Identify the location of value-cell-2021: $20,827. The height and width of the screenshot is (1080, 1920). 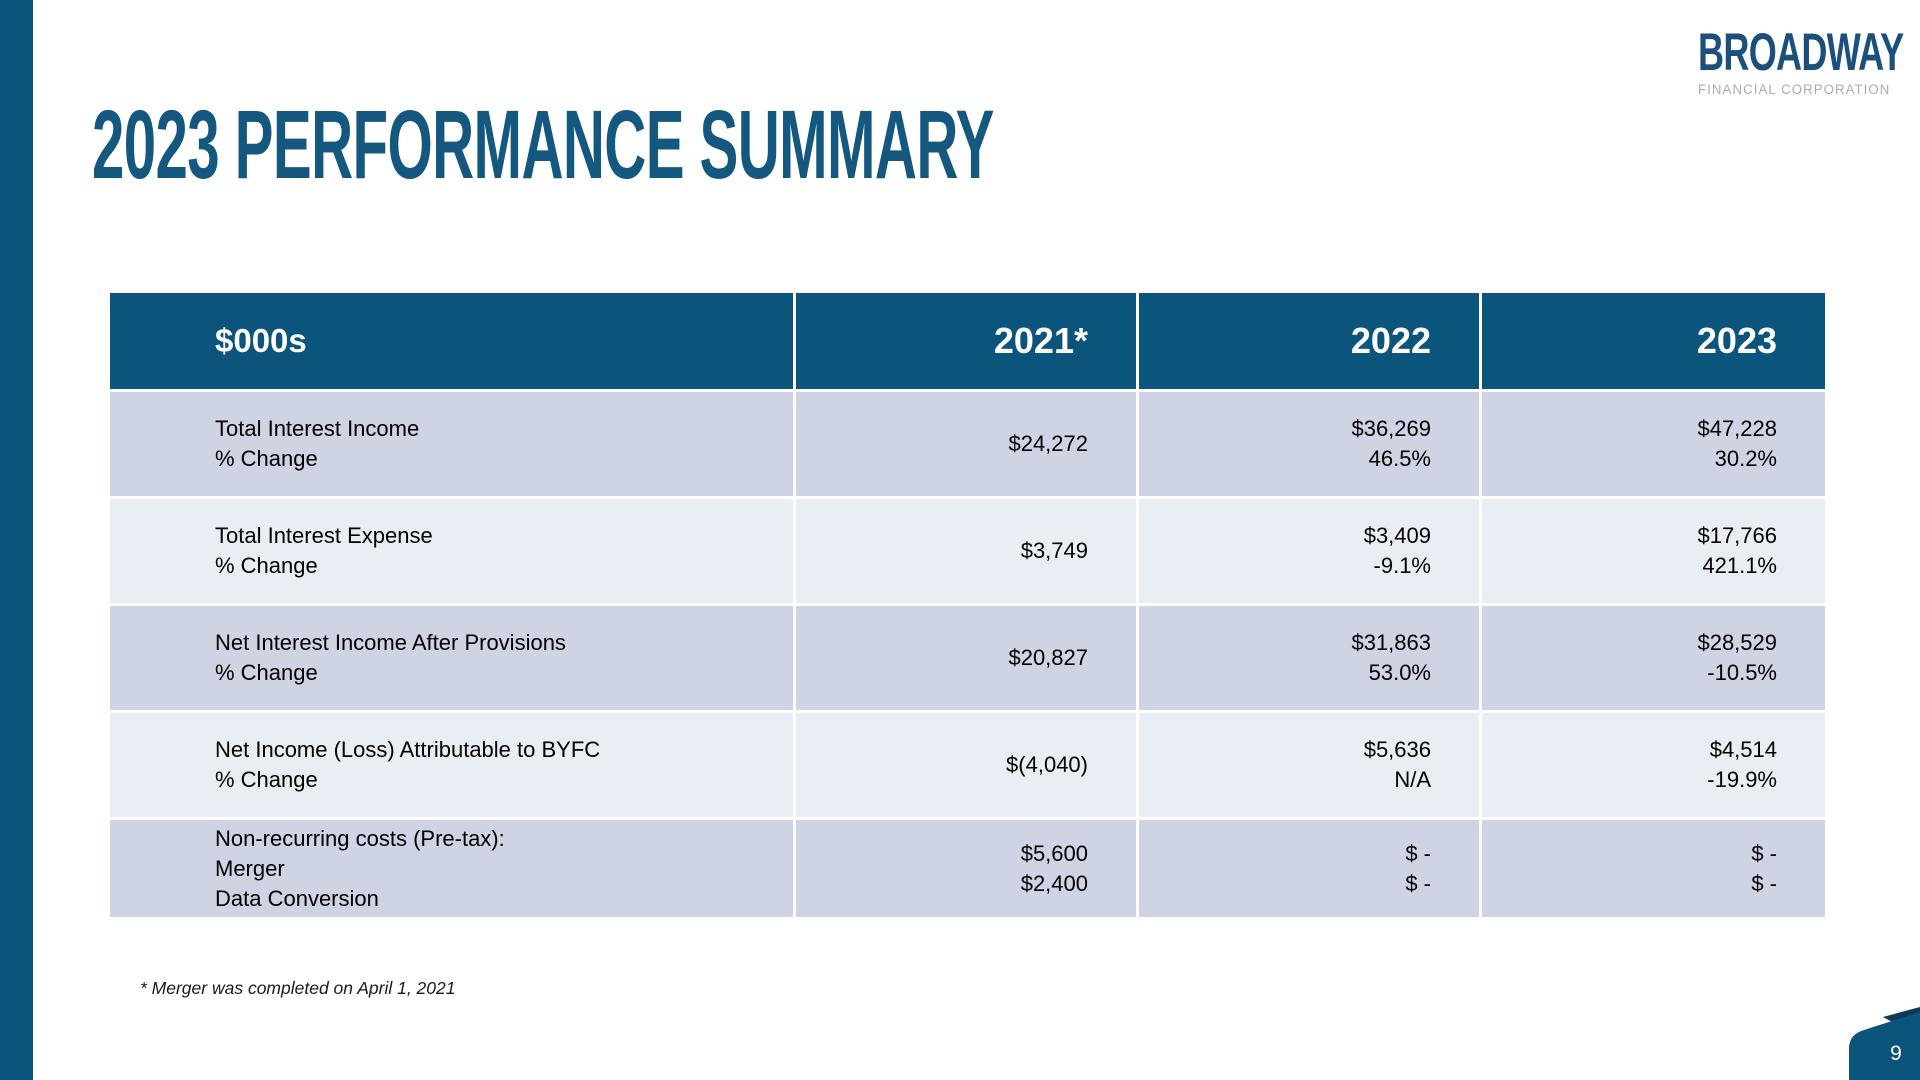
(966, 658).